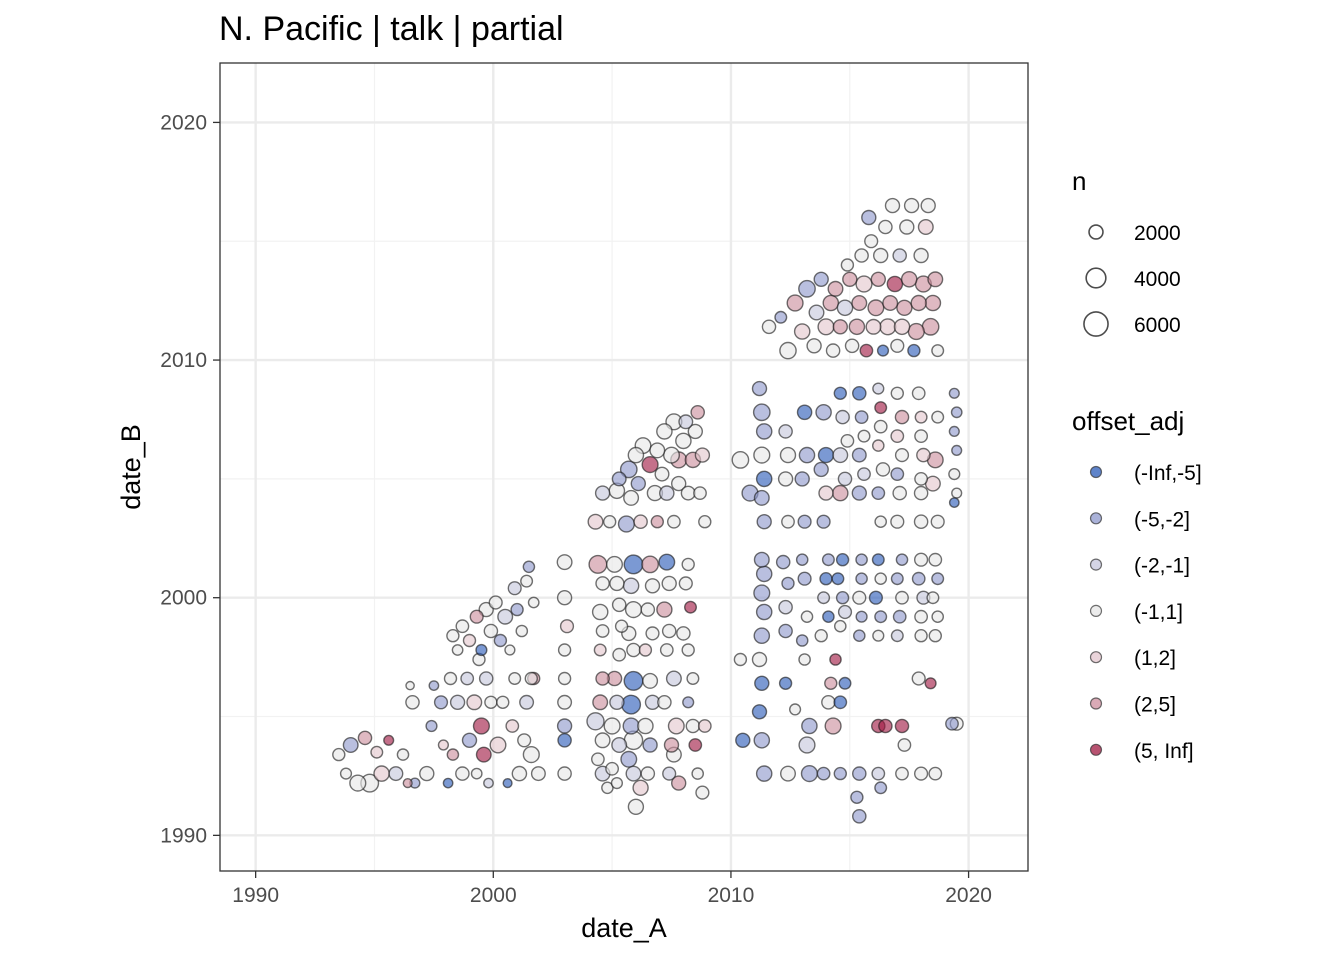 The image size is (1344, 960). What do you see at coordinates (968, 895) in the screenshot?
I see `x-tick-label: 2020` at bounding box center [968, 895].